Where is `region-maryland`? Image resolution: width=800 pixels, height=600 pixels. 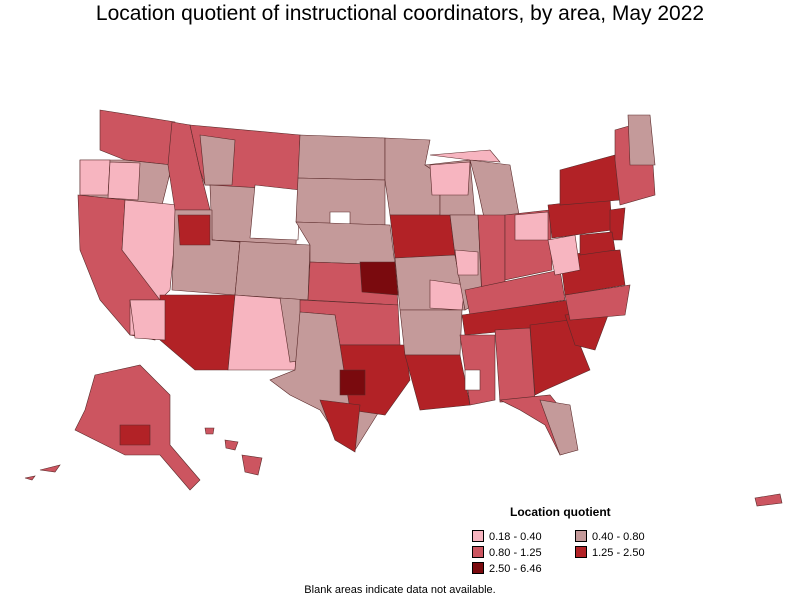 region-maryland is located at coordinates (597, 243).